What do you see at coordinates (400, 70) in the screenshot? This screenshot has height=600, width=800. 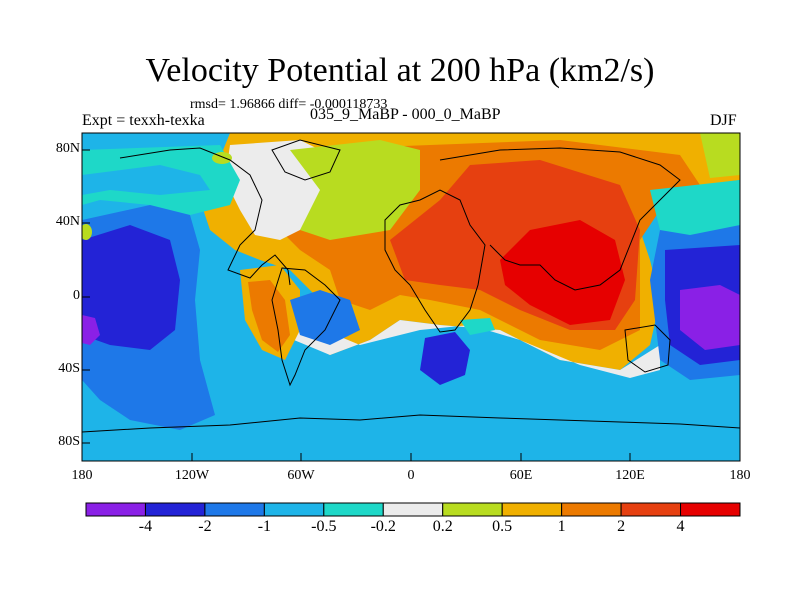 I see `chart-title: Velocity Potential at 200 hPa (km2/s)` at bounding box center [400, 70].